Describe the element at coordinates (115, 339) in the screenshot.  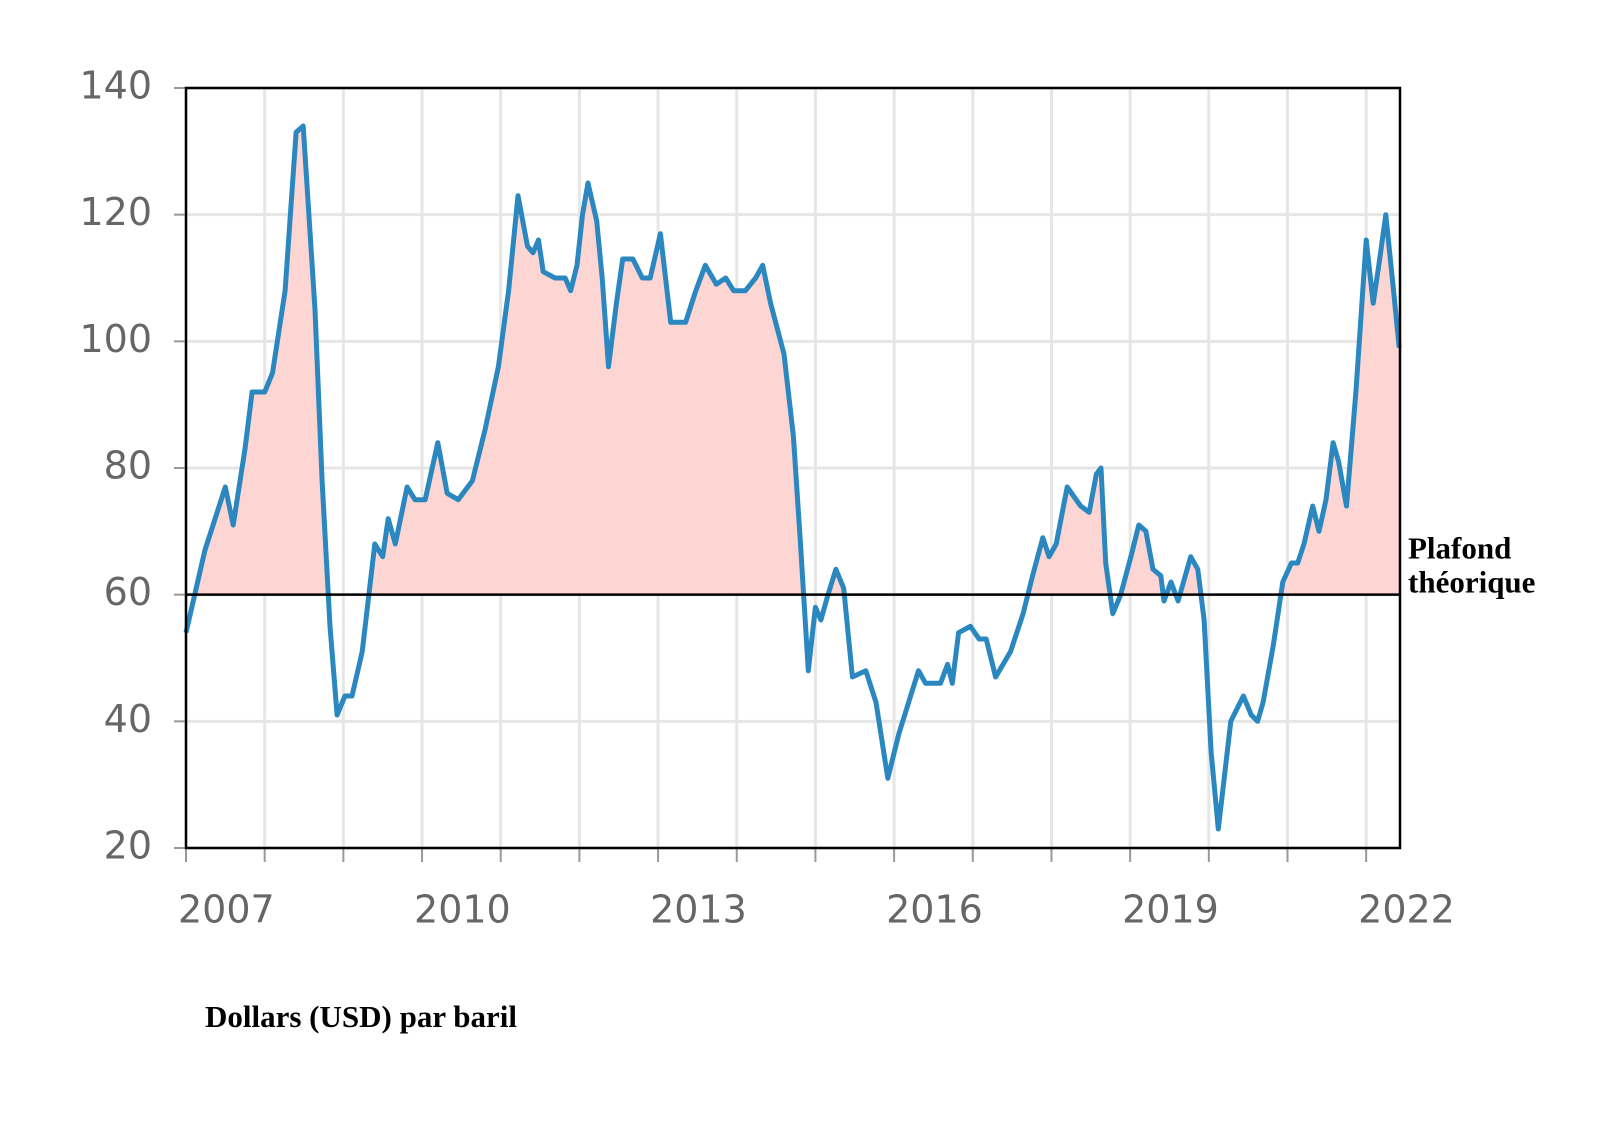
I see `y-tick-label: 100` at that location.